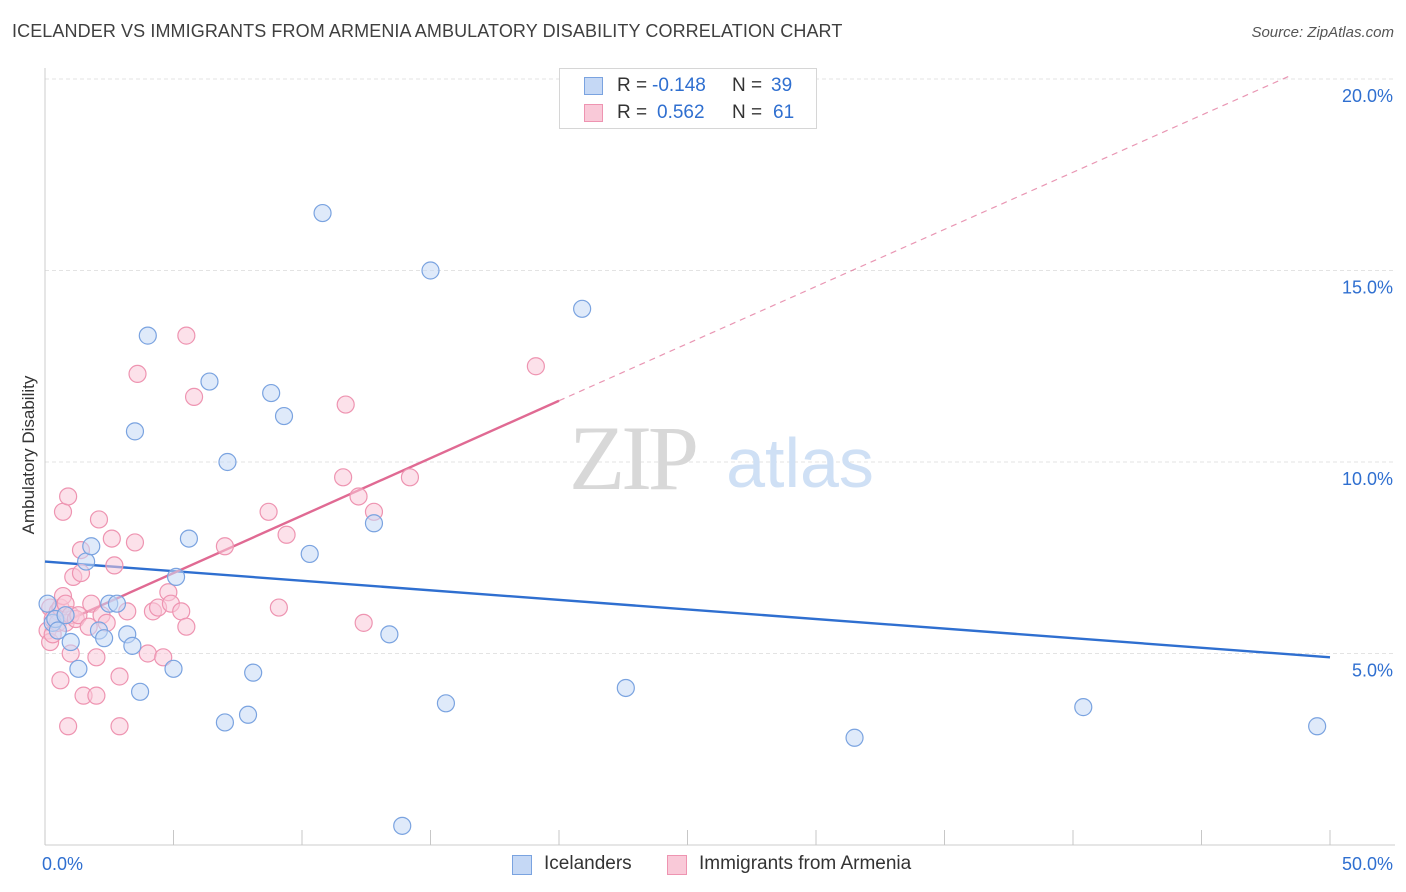 The image size is (1406, 892). Describe the element at coordinates (28, 455) in the screenshot. I see `y-axis-label: Ambulatory Disability` at that location.